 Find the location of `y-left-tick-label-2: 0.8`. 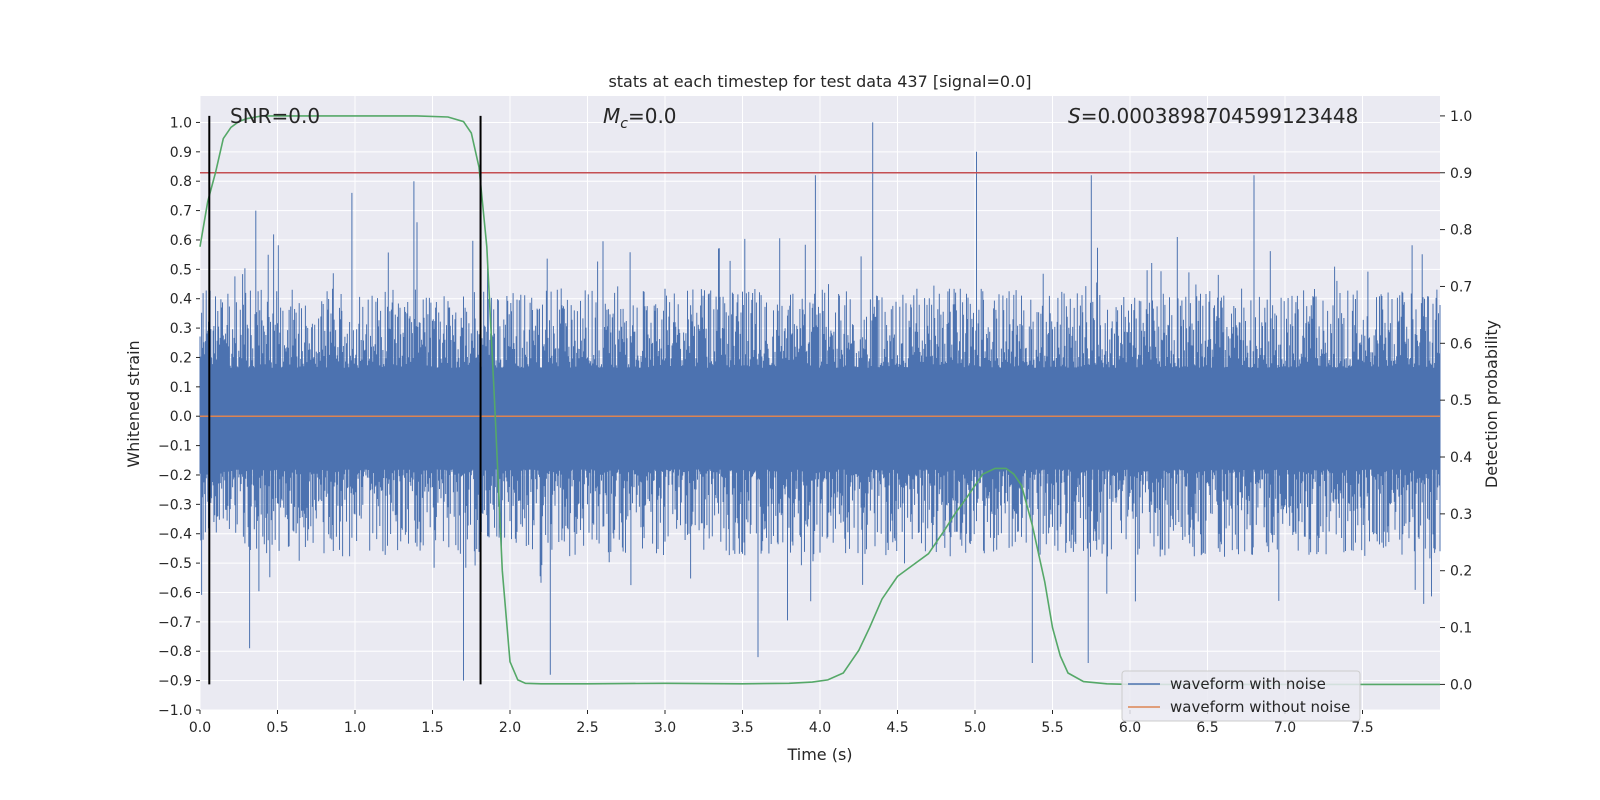

y-left-tick-label-2: 0.8 is located at coordinates (181, 182).